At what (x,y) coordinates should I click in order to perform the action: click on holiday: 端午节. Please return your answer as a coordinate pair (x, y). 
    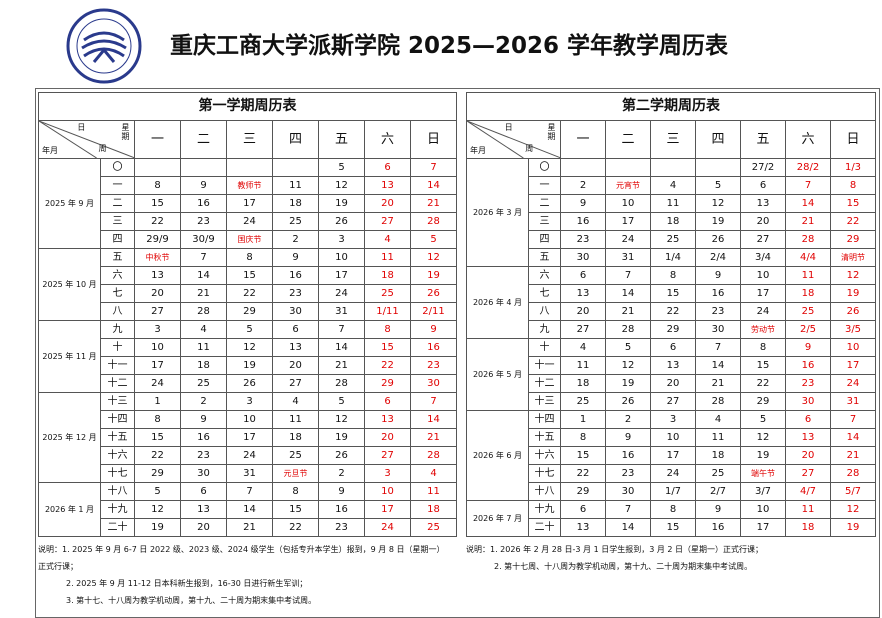
    Looking at the image, I should click on (763, 473).